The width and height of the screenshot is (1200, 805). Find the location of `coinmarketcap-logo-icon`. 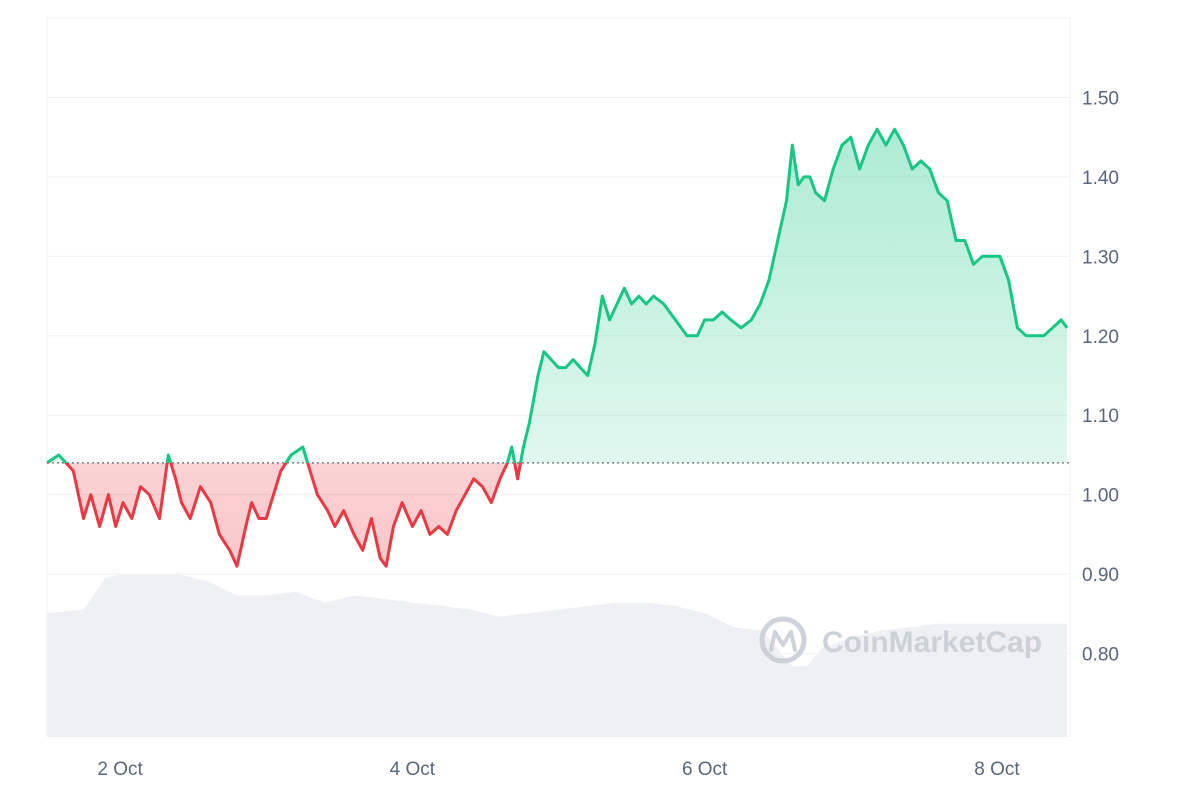

coinmarketcap-logo-icon is located at coordinates (783, 640).